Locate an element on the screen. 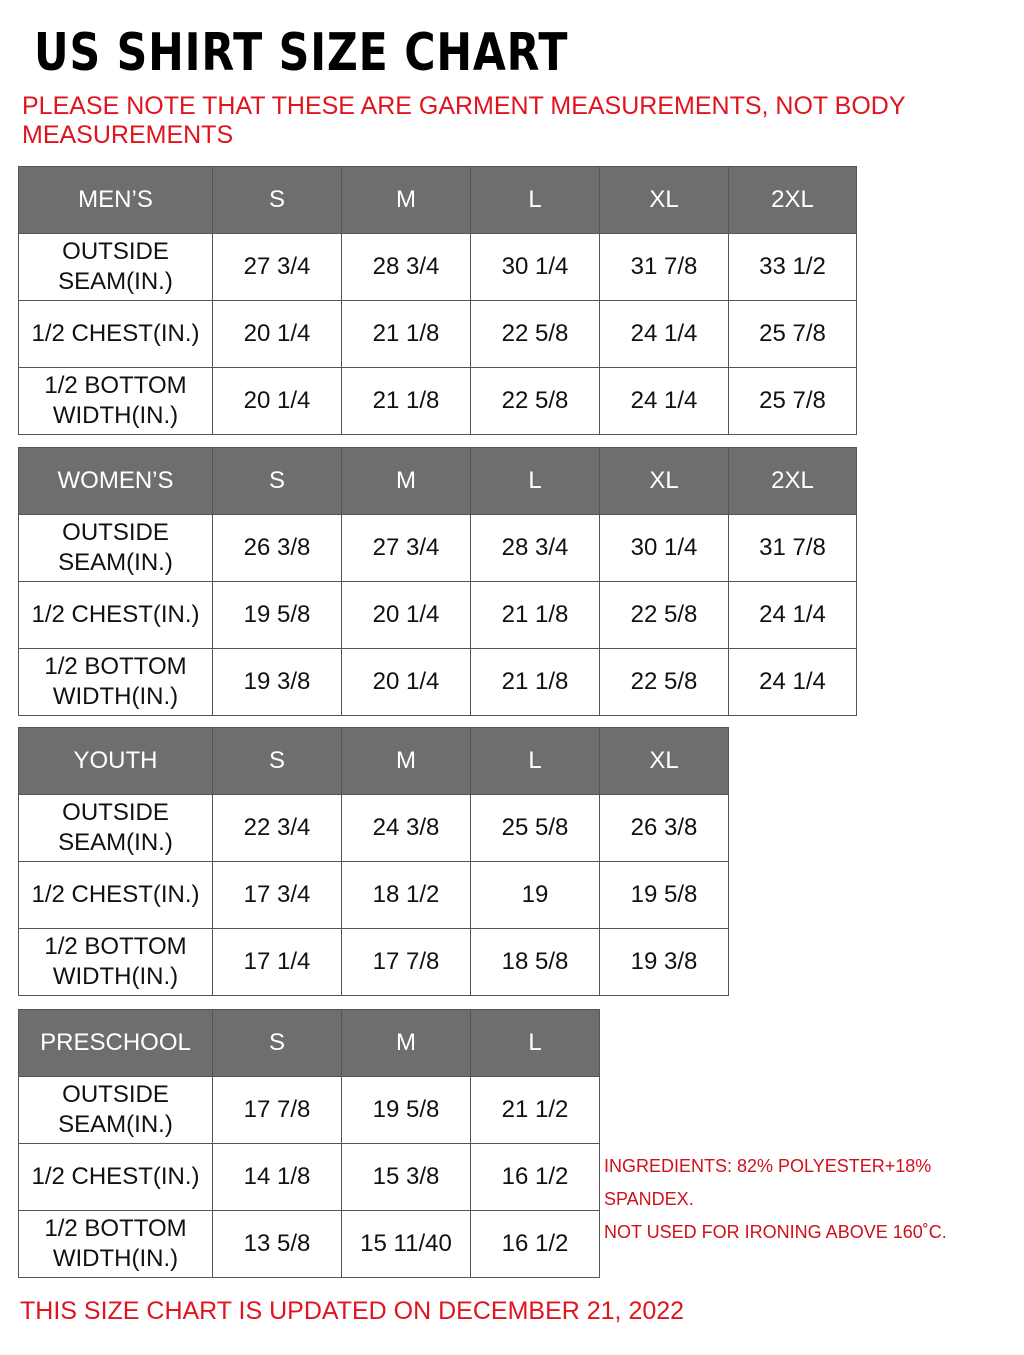 The image size is (1024, 1355). measurement-value: 15 3/8 is located at coordinates (406, 1177).